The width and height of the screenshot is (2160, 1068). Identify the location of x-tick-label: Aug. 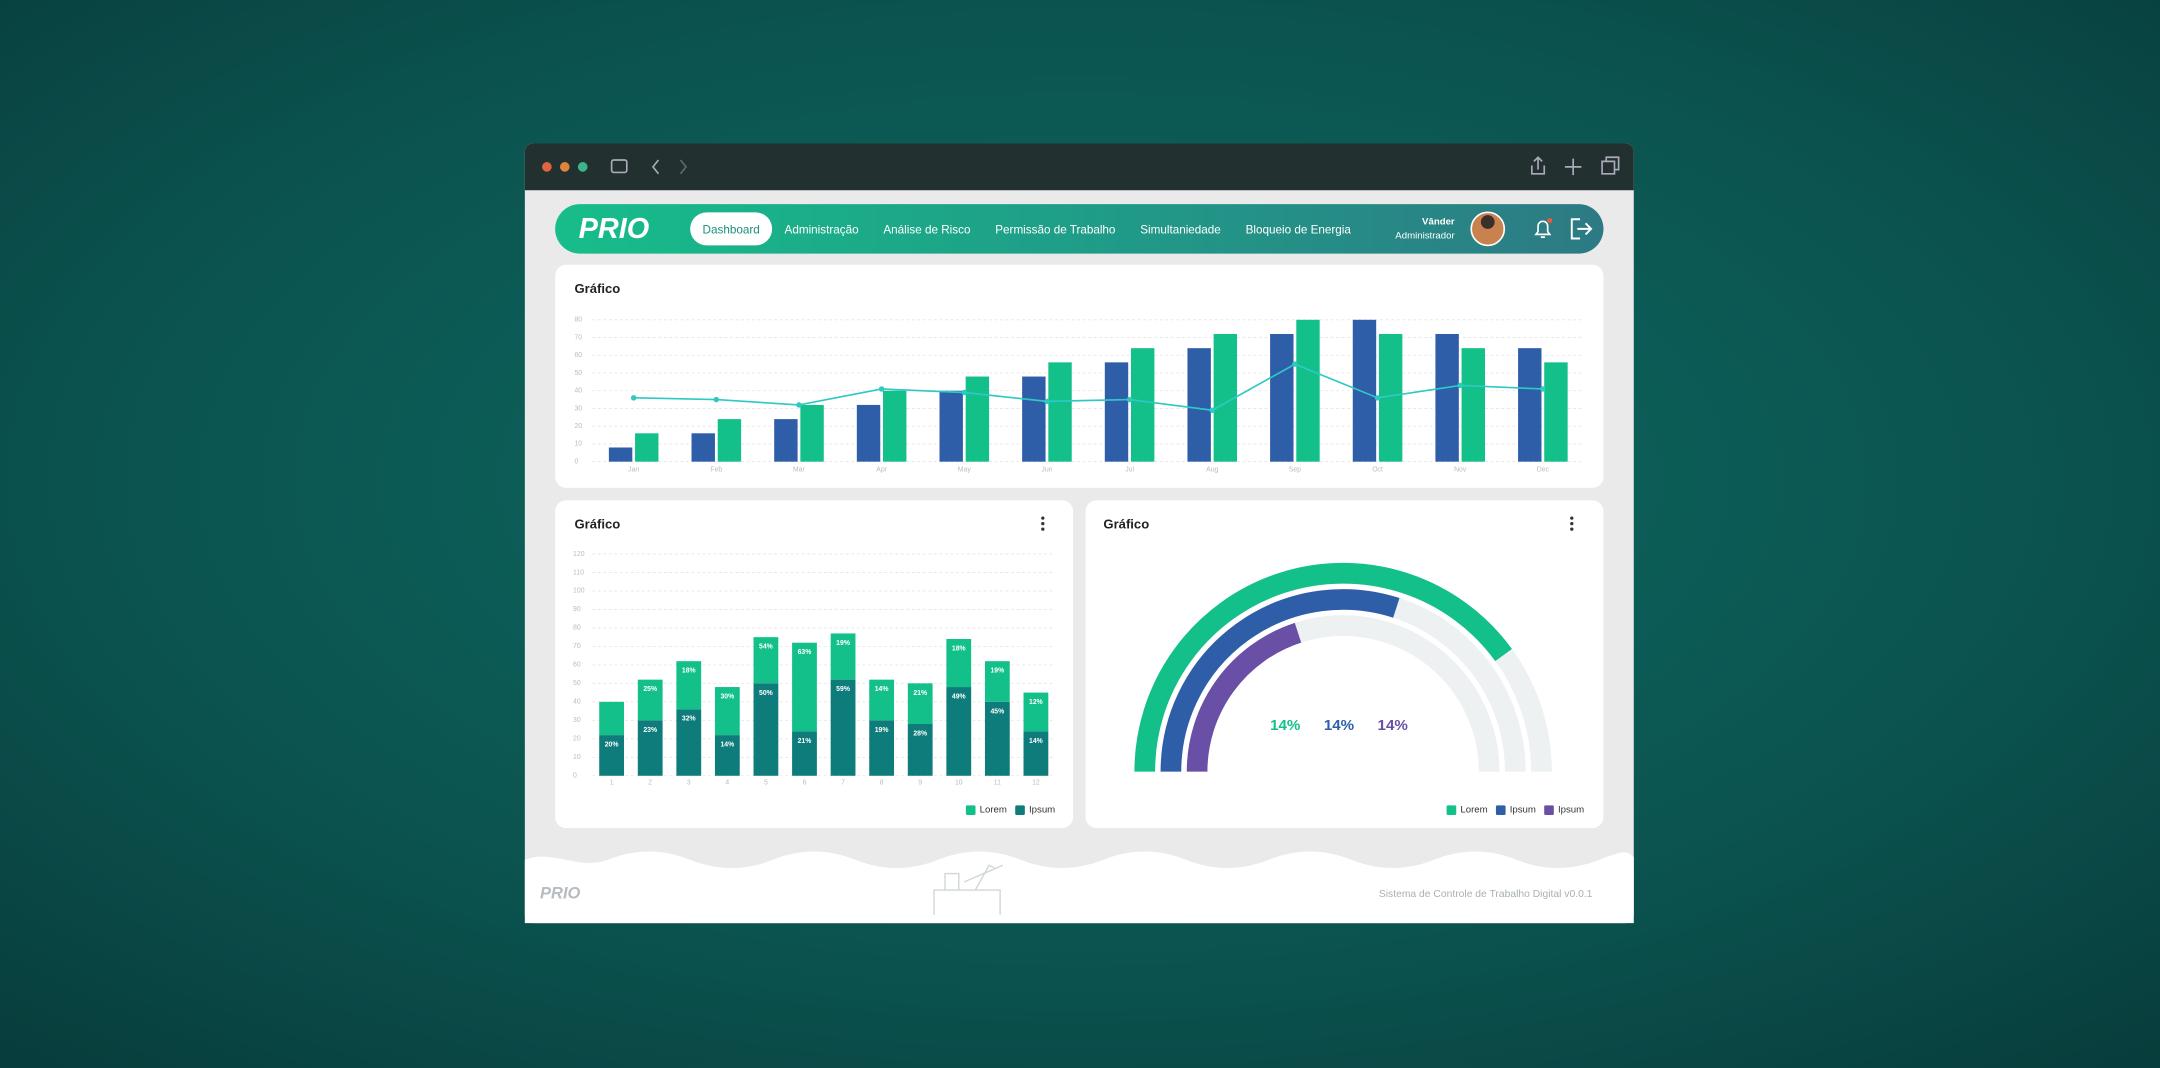
(1212, 470).